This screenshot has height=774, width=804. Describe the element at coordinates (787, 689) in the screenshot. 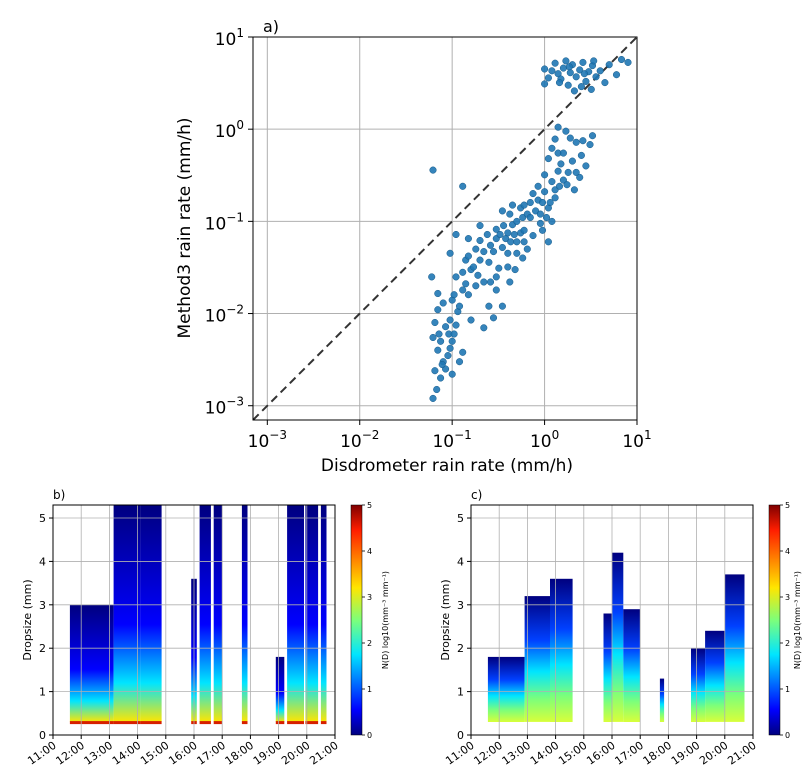

I see `colorbar-tick-label: 1` at that location.